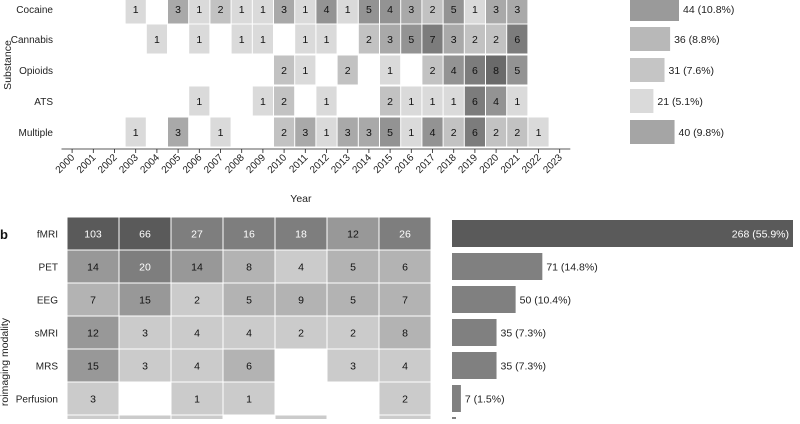 This screenshot has height=424, width=800. What do you see at coordinates (301, 419) in the screenshot?
I see `heatmap-cell-partial` at bounding box center [301, 419].